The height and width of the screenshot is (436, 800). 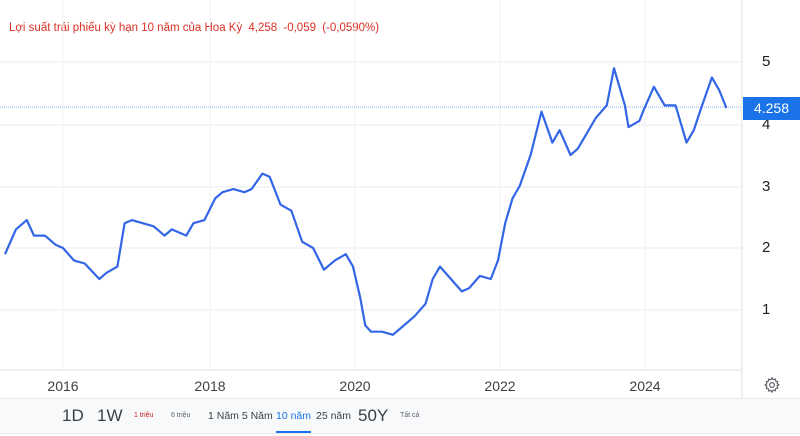 I want to click on y-axis-tick: 3, so click(x=766, y=186).